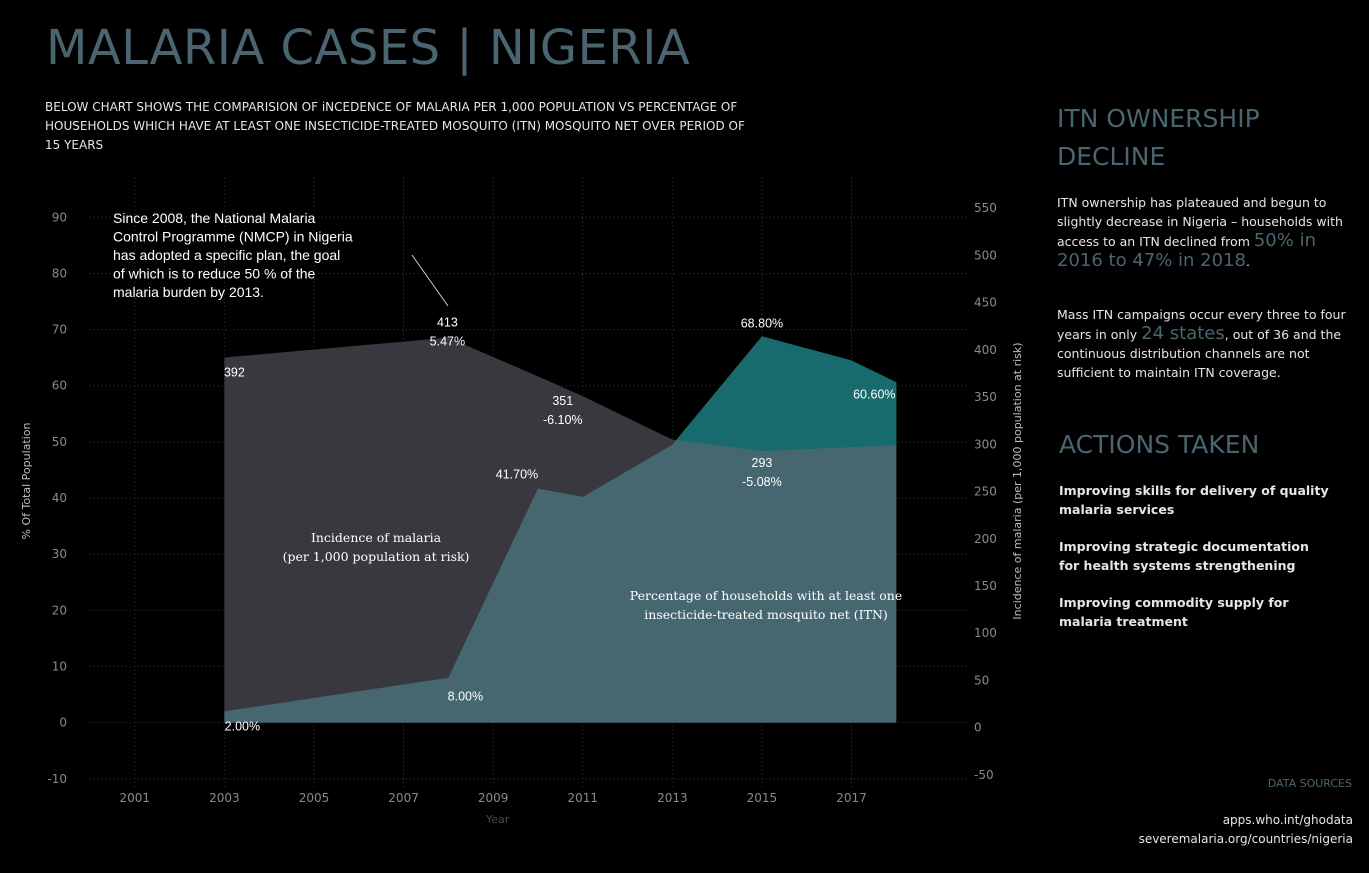  Describe the element at coordinates (59, 330) in the screenshot. I see `y-left-tick-label: 70` at that location.